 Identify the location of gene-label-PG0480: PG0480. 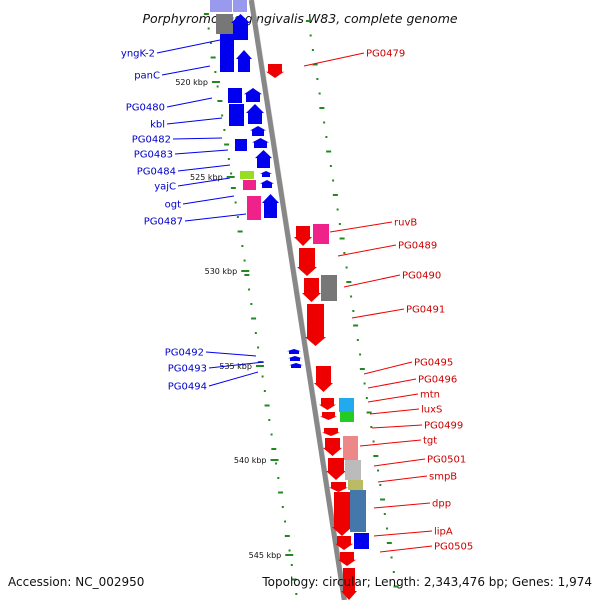
(145, 108).